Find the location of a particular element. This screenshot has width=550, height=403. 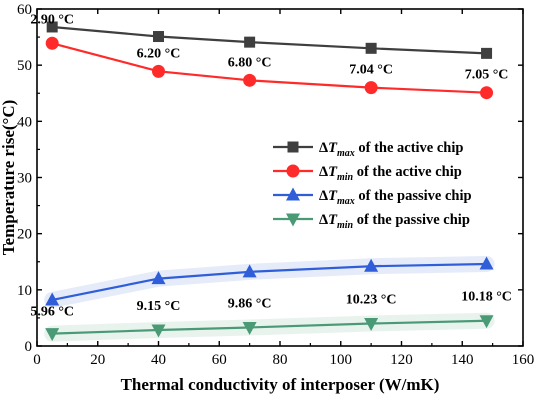

legend-label-passive_max: ΔTmax of the passive chip is located at coordinates (395, 197).